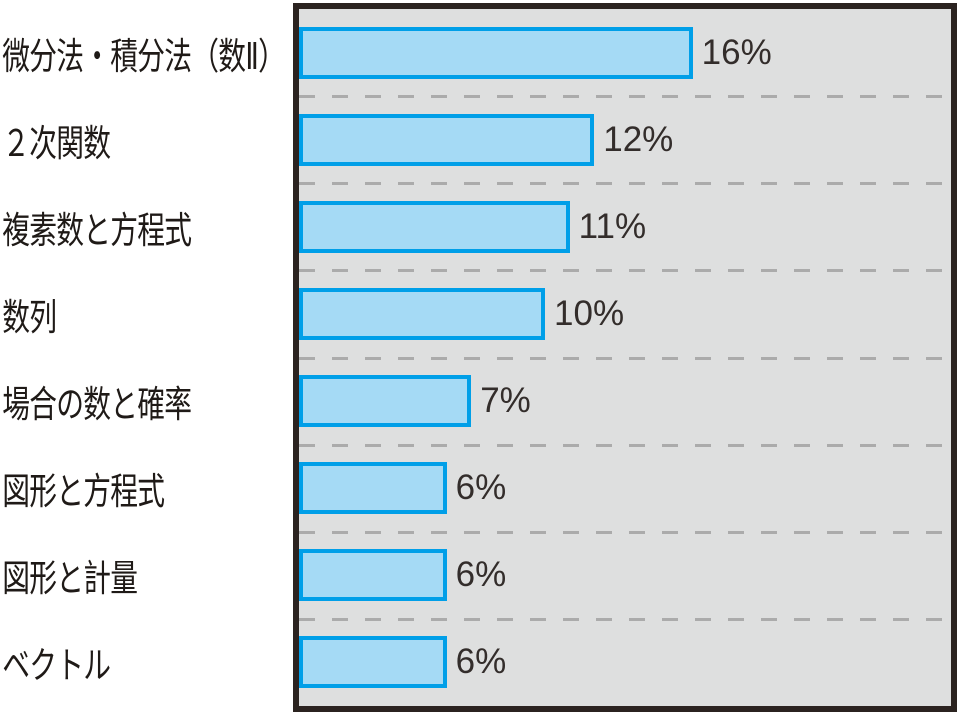 This screenshot has height=715, width=960. What do you see at coordinates (736, 52) in the screenshot?
I see `value-label: 16%` at bounding box center [736, 52].